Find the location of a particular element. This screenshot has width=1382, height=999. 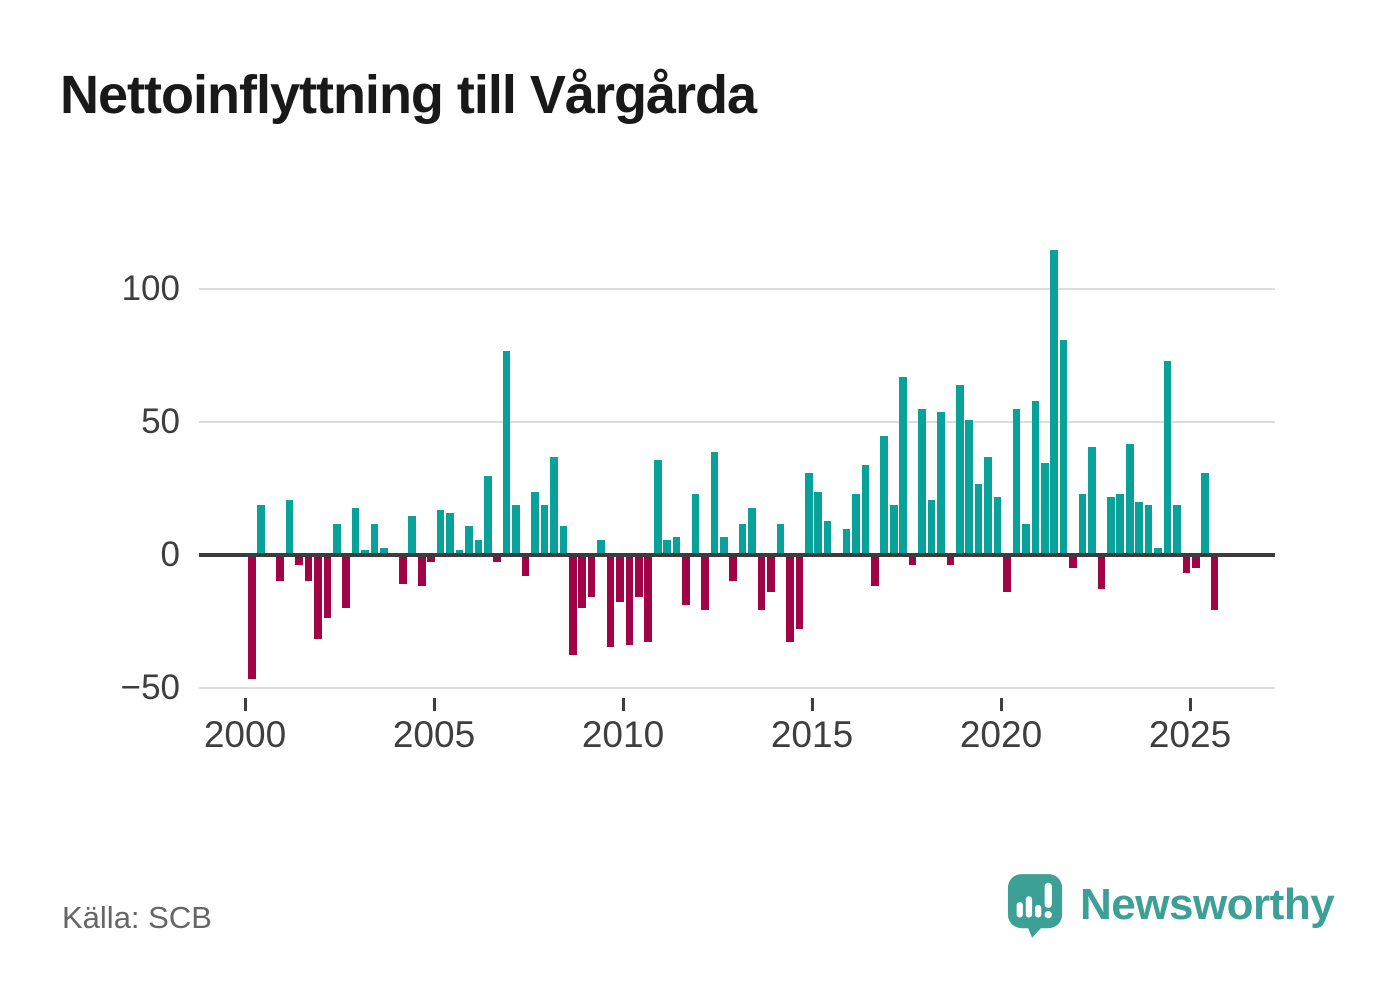

bar-2001Q3 is located at coordinates (308, 569).